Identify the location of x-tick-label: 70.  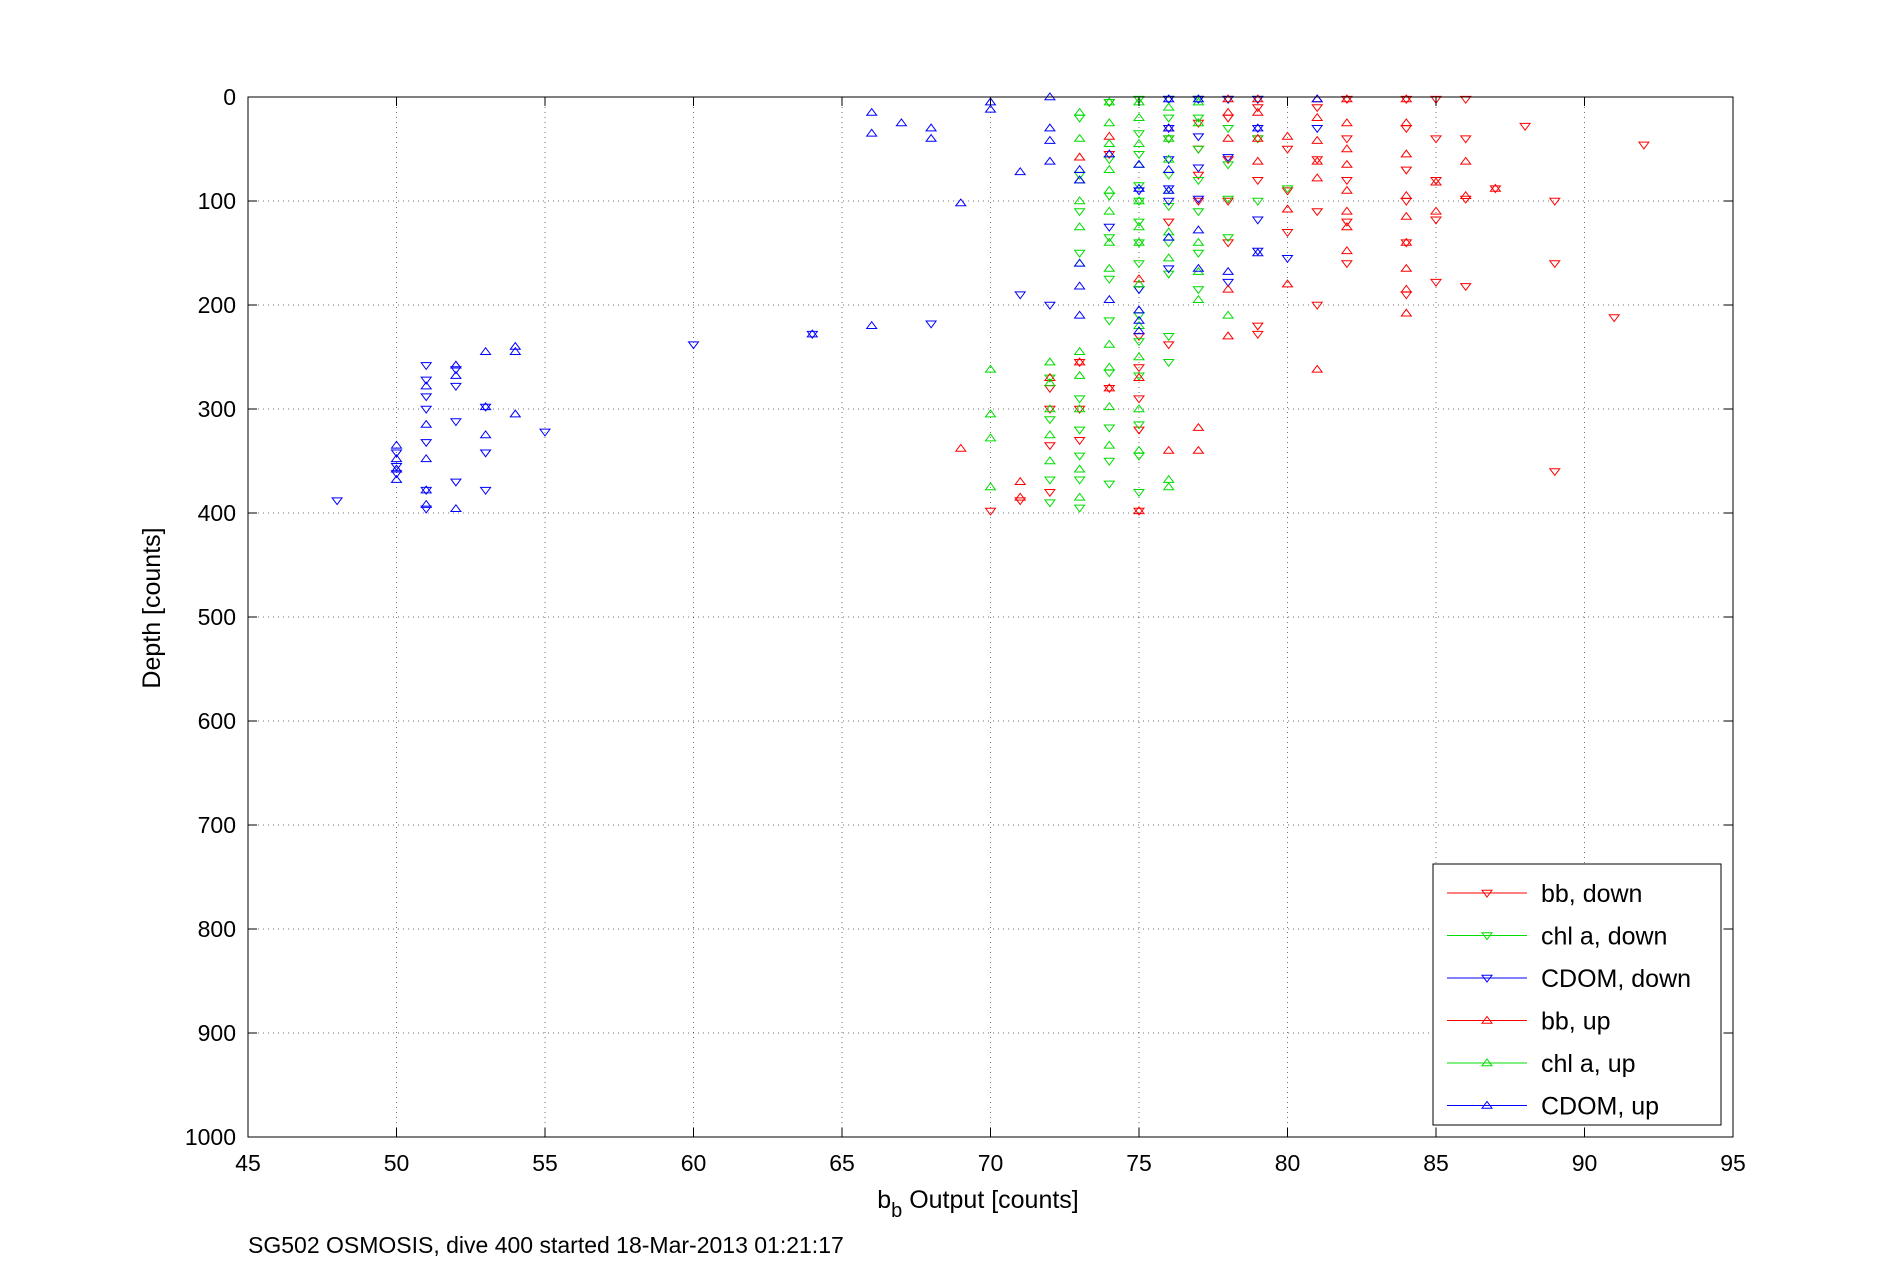
(991, 1163).